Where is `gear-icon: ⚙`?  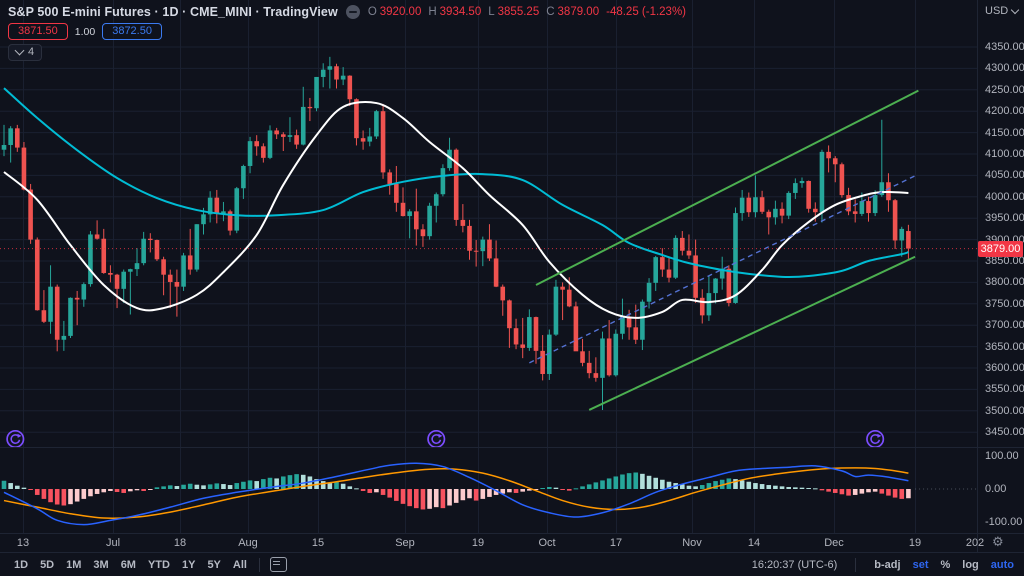
gear-icon: ⚙ is located at coordinates (998, 542).